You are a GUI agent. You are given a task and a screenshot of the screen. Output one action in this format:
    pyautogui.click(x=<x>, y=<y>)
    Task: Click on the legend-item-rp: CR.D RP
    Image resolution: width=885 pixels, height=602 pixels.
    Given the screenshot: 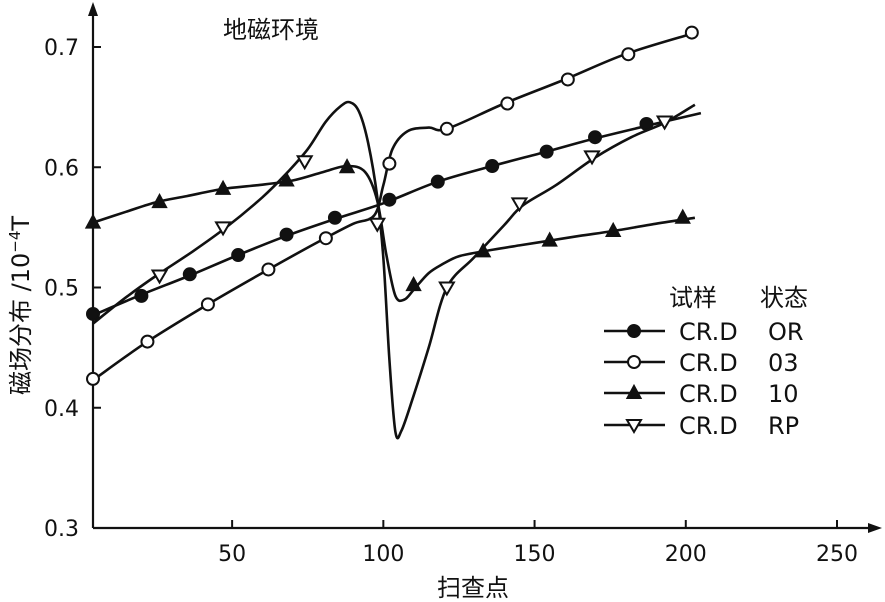 What is the action you would take?
    pyautogui.click(x=701, y=426)
    